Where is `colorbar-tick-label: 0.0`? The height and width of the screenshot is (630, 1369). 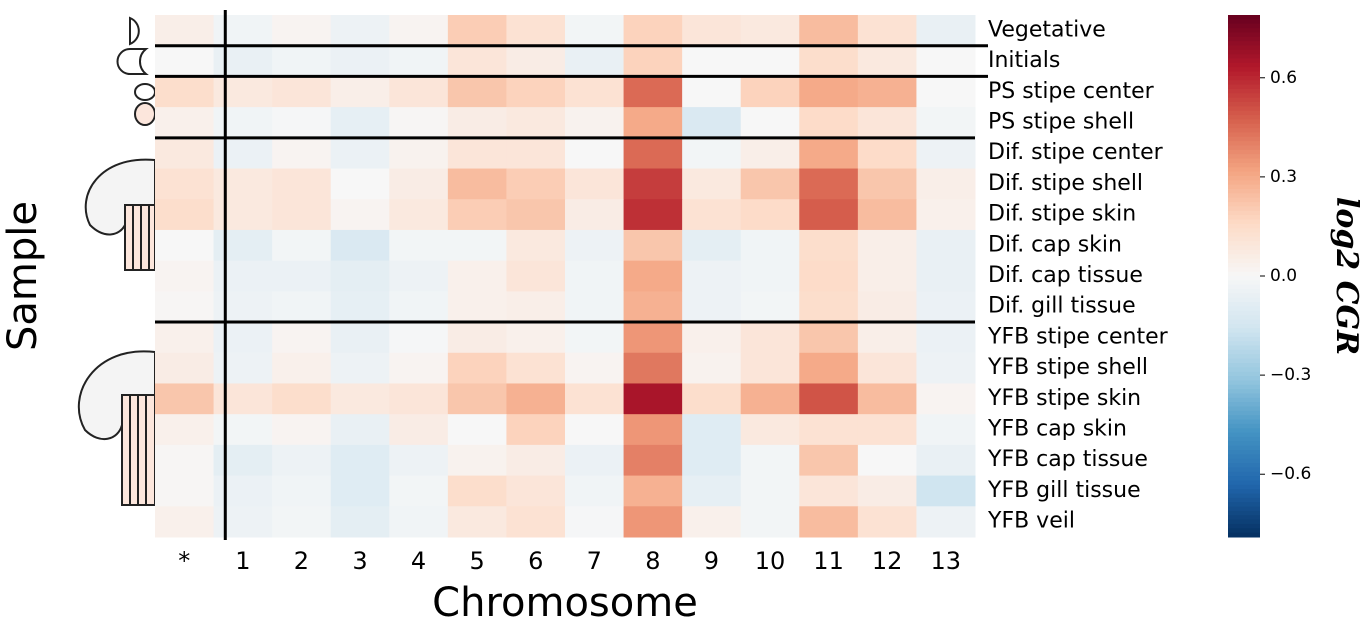 colorbar-tick-label: 0.0 is located at coordinates (1283, 276).